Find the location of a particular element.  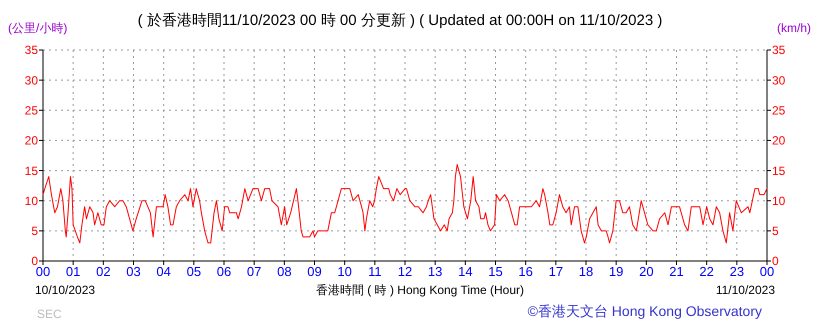

y2-tick-label: 20 is located at coordinates (779, 141).